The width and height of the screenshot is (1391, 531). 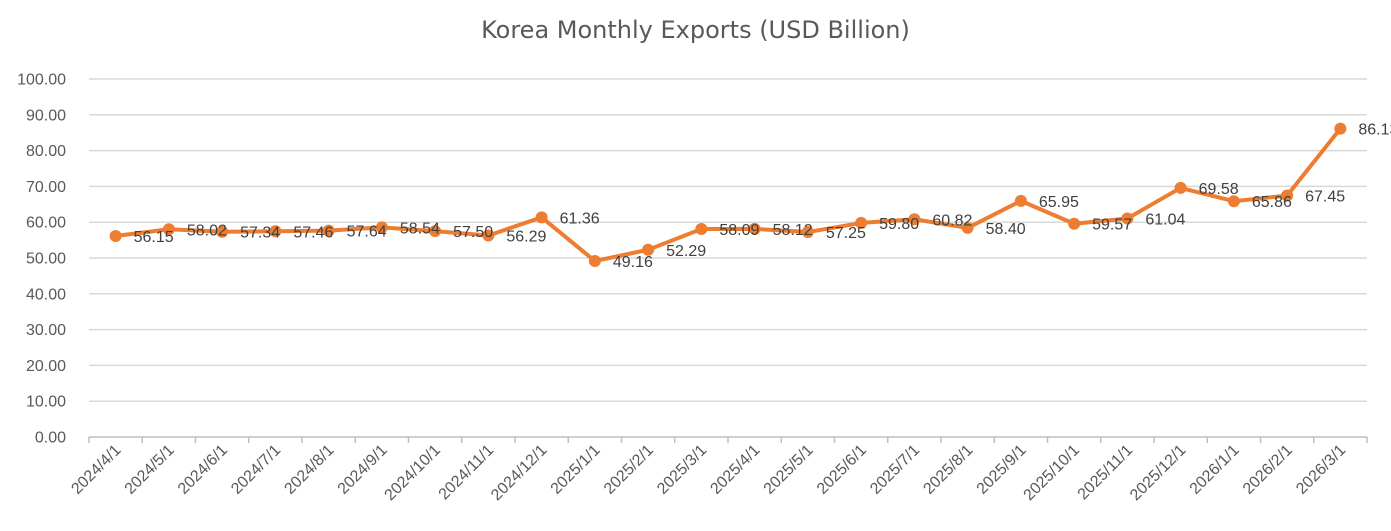 I want to click on y-tick-label: 30.00, so click(x=46, y=330).